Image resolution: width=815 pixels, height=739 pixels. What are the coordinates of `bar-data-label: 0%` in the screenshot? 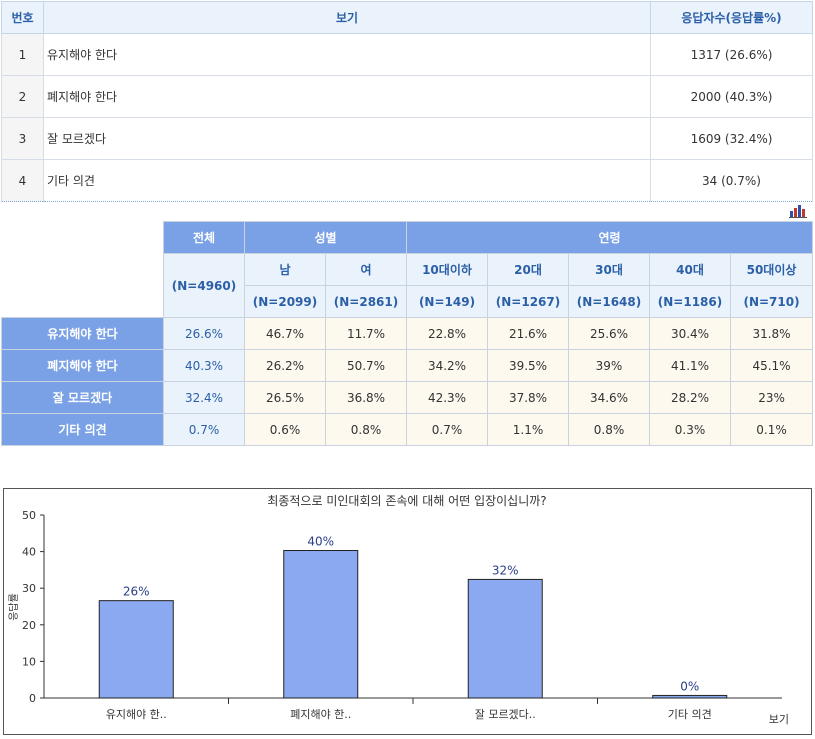 It's located at (689, 686).